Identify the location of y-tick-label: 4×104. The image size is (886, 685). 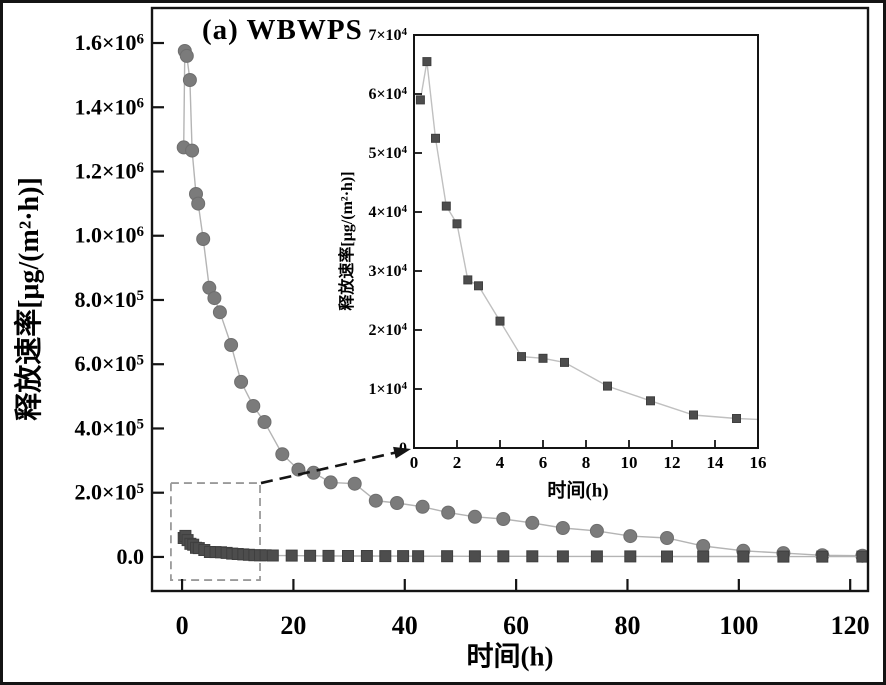
(387, 212).